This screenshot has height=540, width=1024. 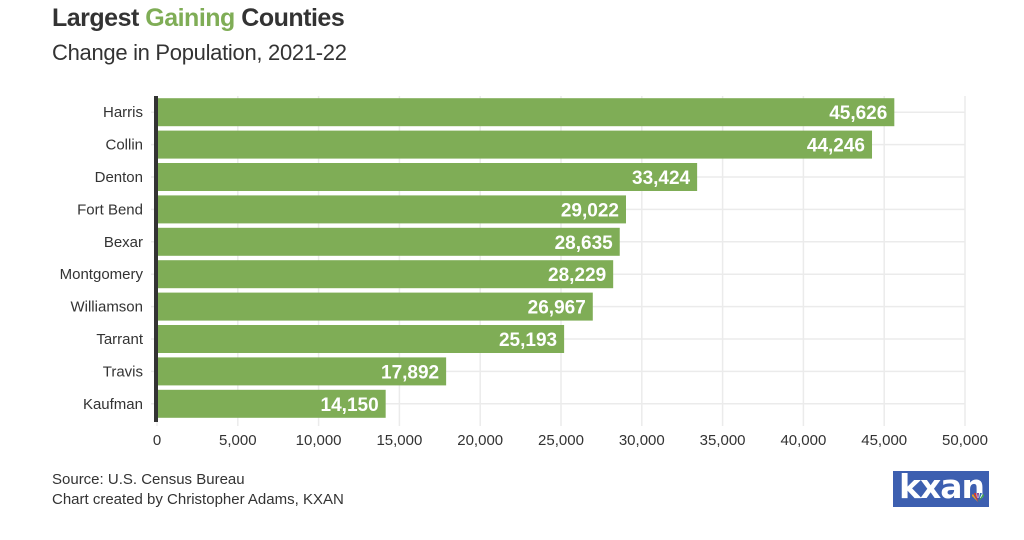 What do you see at coordinates (123, 112) in the screenshot?
I see `y-tick-label: Harris` at bounding box center [123, 112].